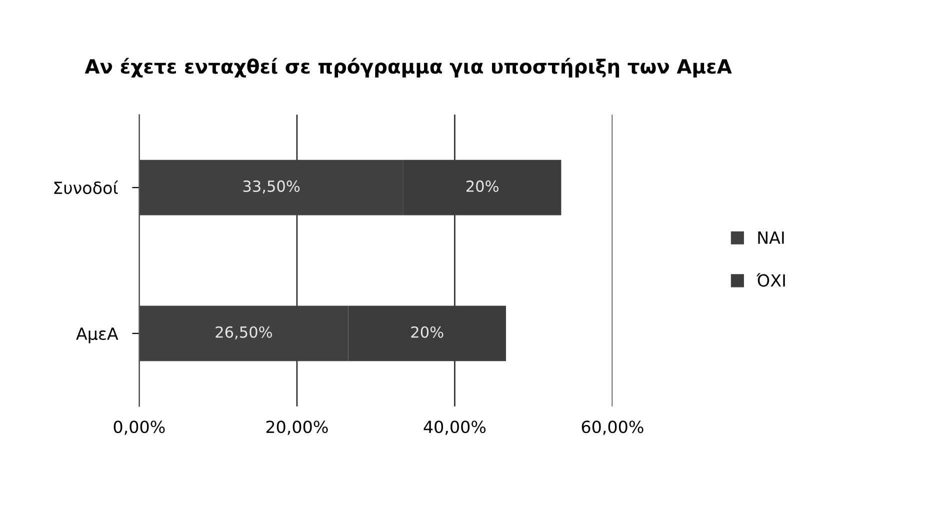 This screenshot has height=521, width=928. I want to click on data-label: 26,50%, so click(244, 333).